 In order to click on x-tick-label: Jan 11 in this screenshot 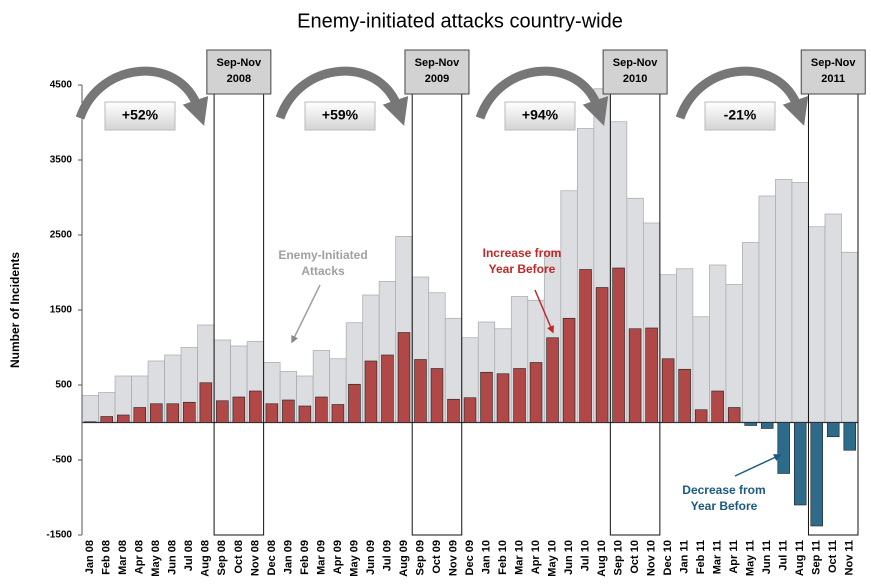, I will do `click(685, 557)`.